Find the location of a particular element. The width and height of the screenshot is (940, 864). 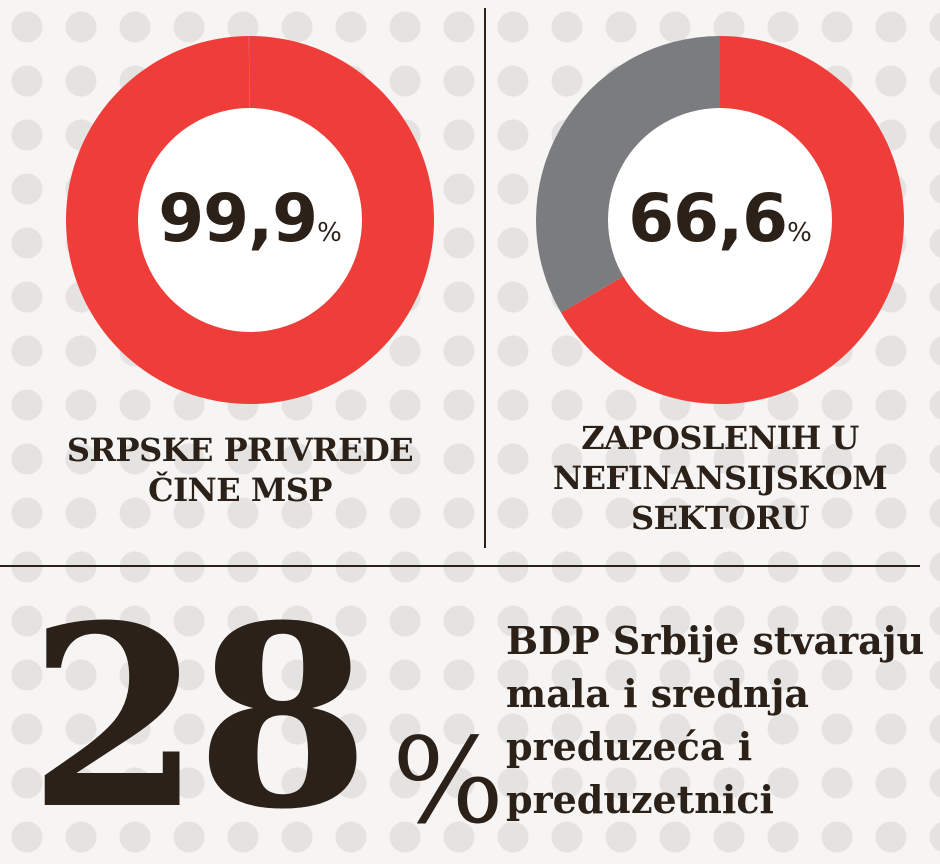

horizontal-divider is located at coordinates (460, 566).